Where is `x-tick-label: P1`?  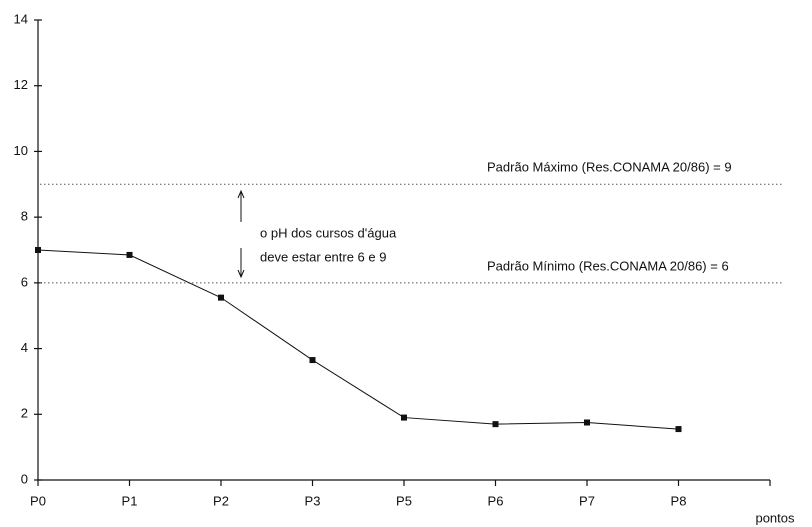
x-tick-label: P1 is located at coordinates (130, 500).